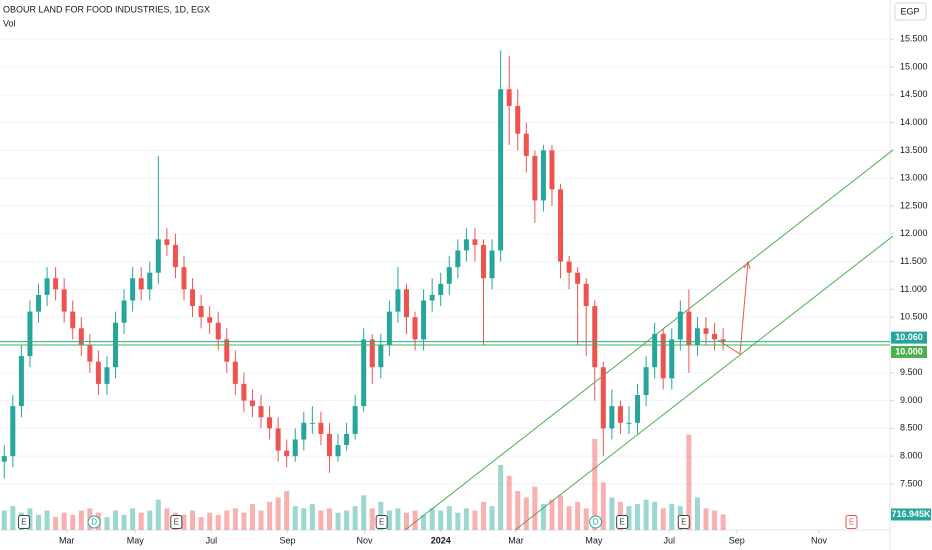 This screenshot has height=550, width=932. Describe the element at coordinates (516, 540) in the screenshot. I see `x-tick-label: Mar` at that location.